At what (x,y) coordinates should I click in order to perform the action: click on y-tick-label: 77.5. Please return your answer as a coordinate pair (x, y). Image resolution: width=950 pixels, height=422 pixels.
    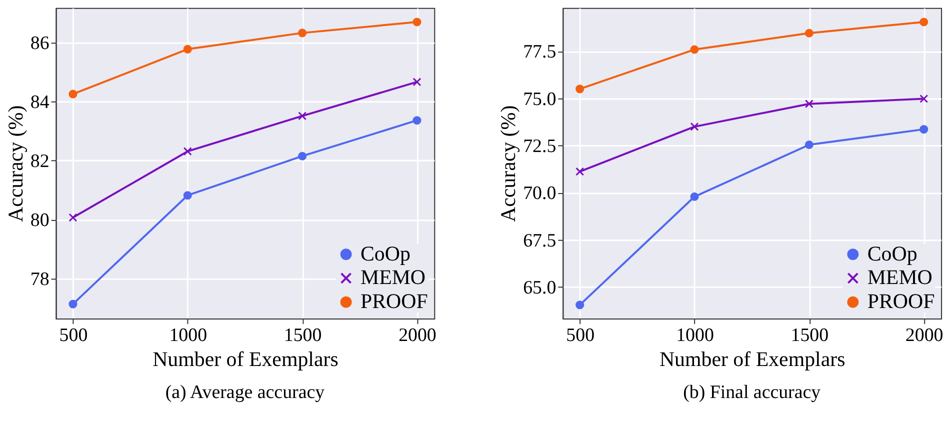
    Looking at the image, I should click on (539, 52).